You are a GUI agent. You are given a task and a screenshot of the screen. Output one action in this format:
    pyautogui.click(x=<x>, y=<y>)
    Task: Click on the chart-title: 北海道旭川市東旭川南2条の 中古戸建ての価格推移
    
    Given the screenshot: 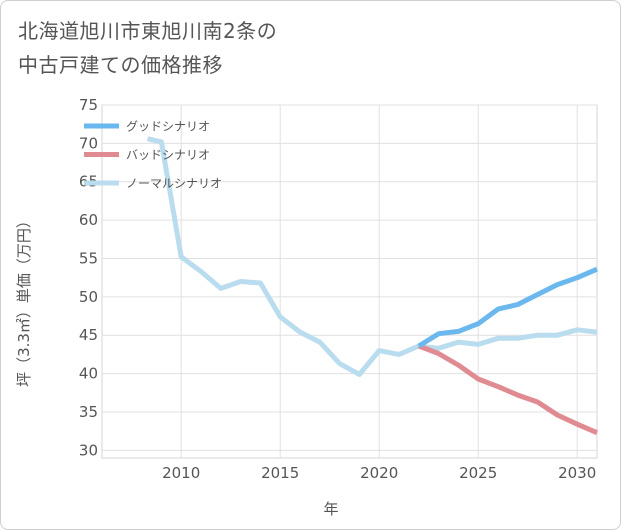 What is the action you would take?
    pyautogui.click(x=147, y=48)
    